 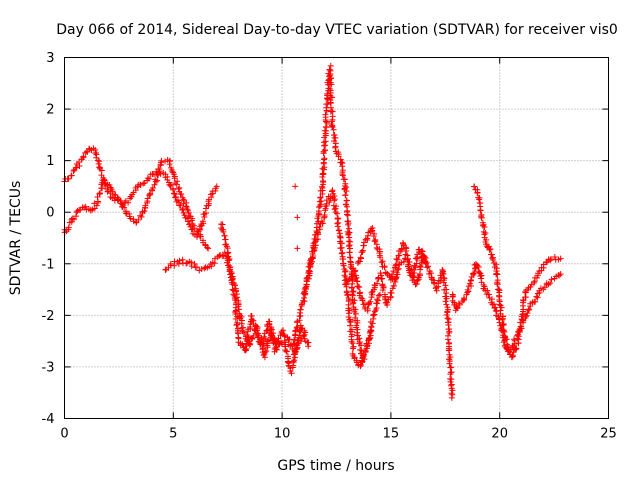 I want to click on y-tick-label: -2, so click(x=48, y=316).